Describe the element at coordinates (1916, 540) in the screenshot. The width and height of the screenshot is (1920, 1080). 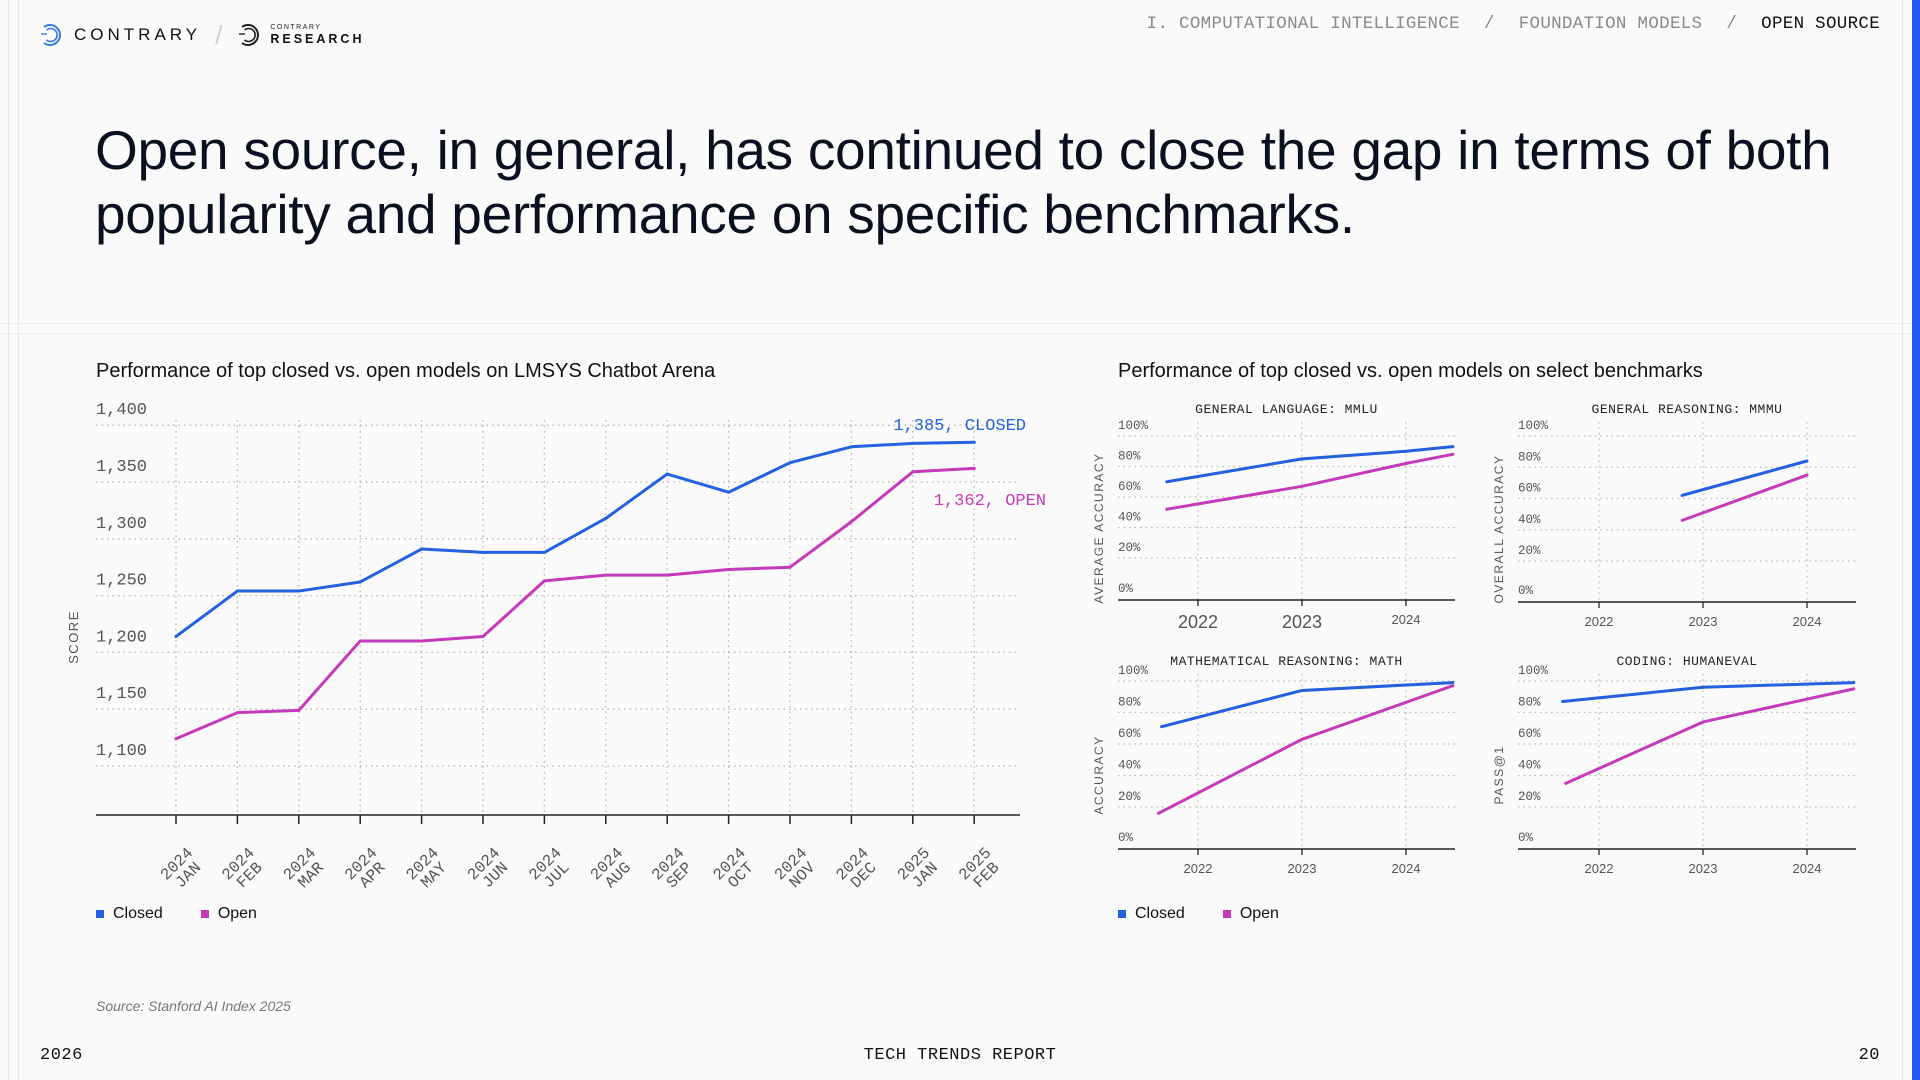
I see `accent-bar` at that location.